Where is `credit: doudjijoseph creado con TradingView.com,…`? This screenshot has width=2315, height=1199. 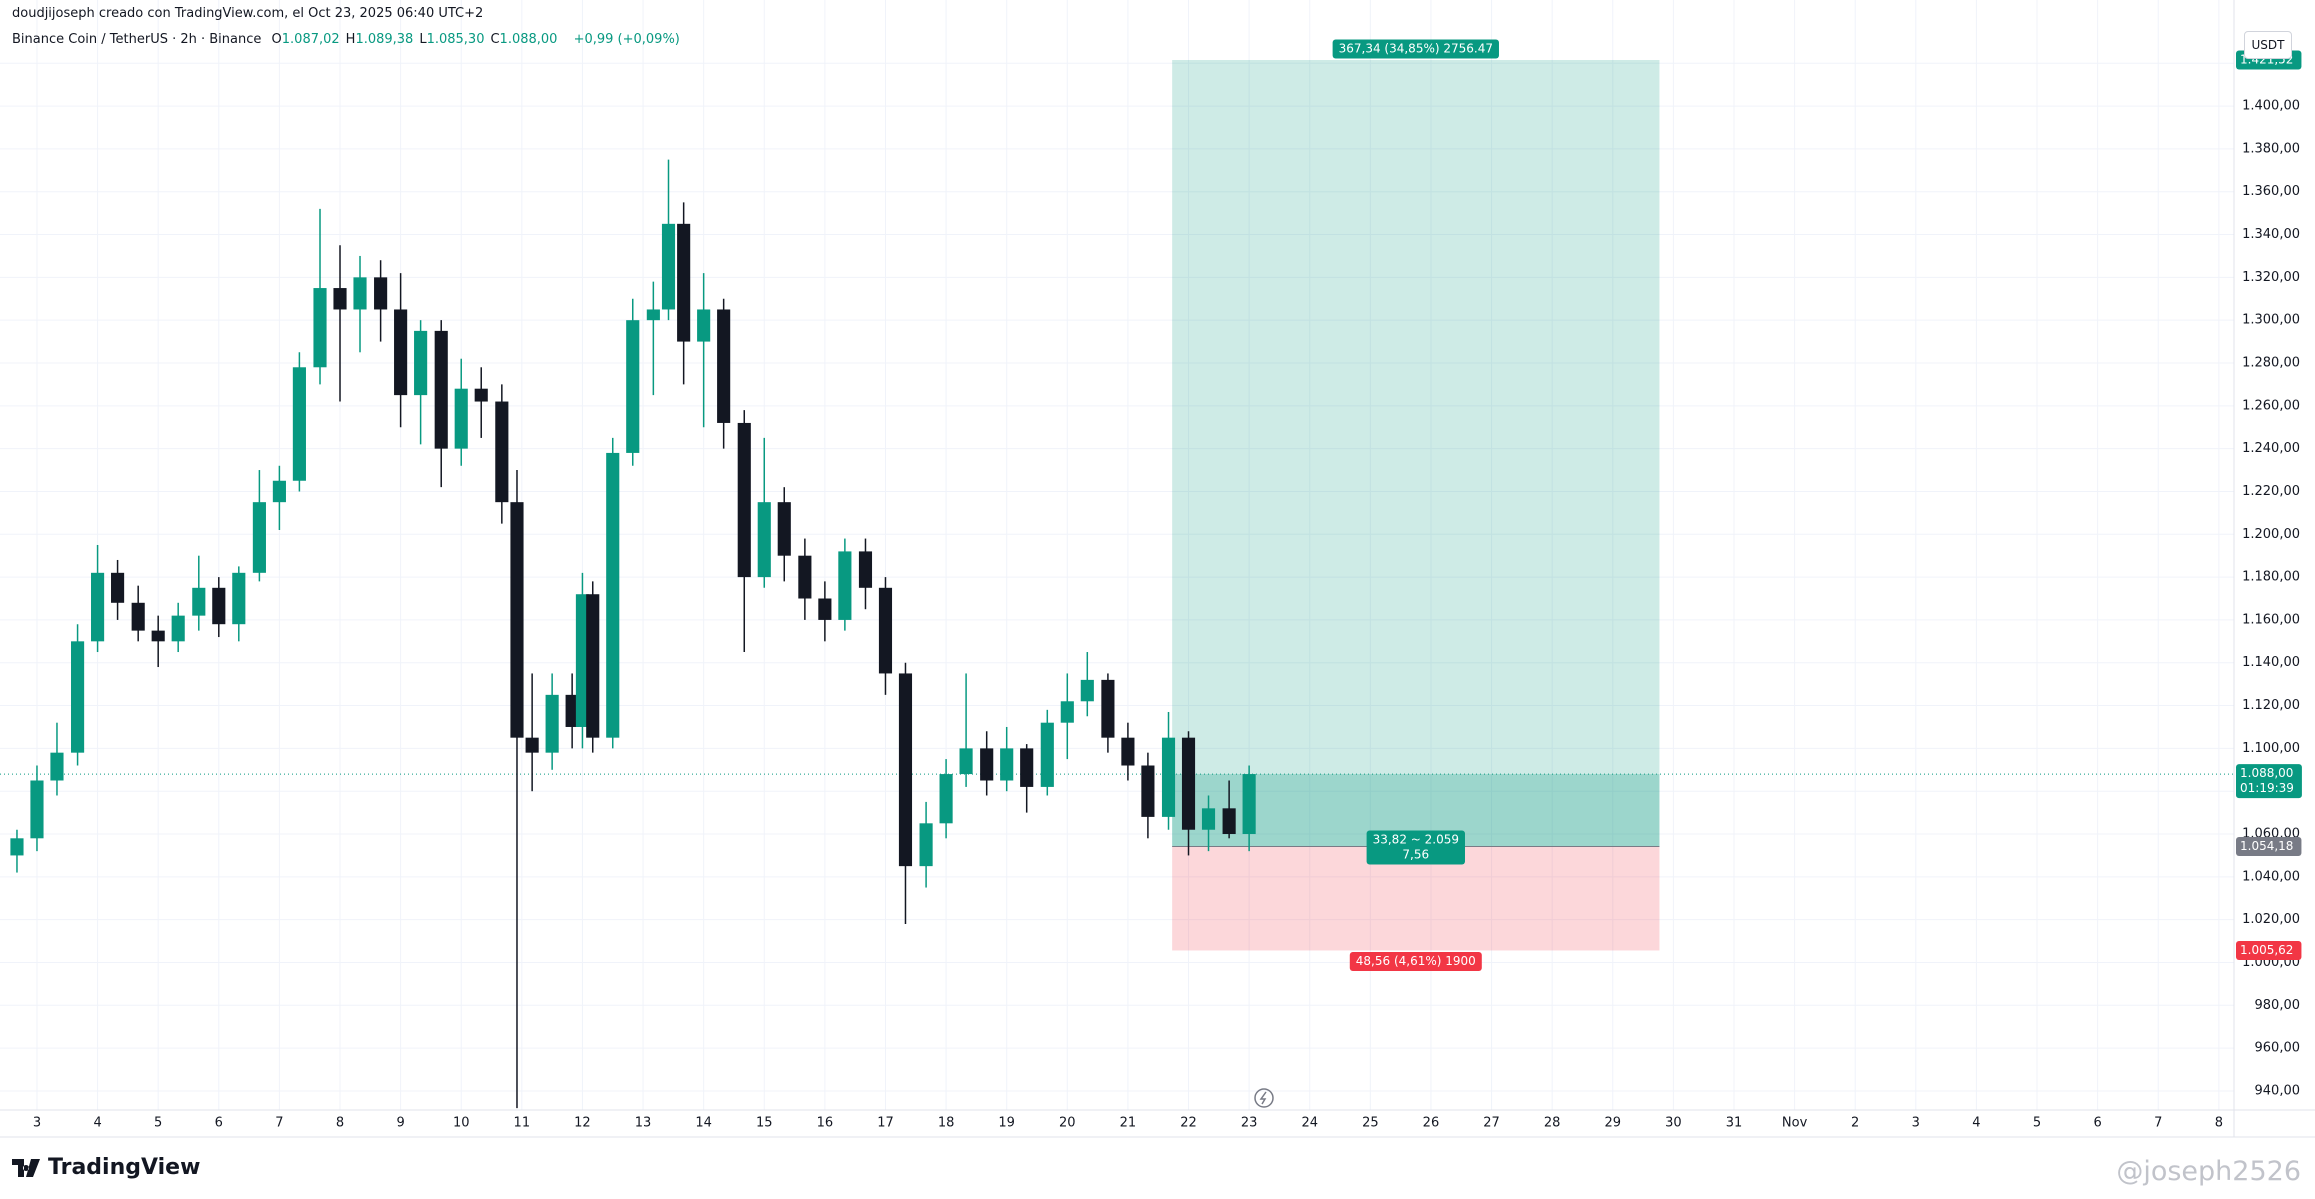 credit: doudjijoseph creado con TradingView.com,… is located at coordinates (248, 13).